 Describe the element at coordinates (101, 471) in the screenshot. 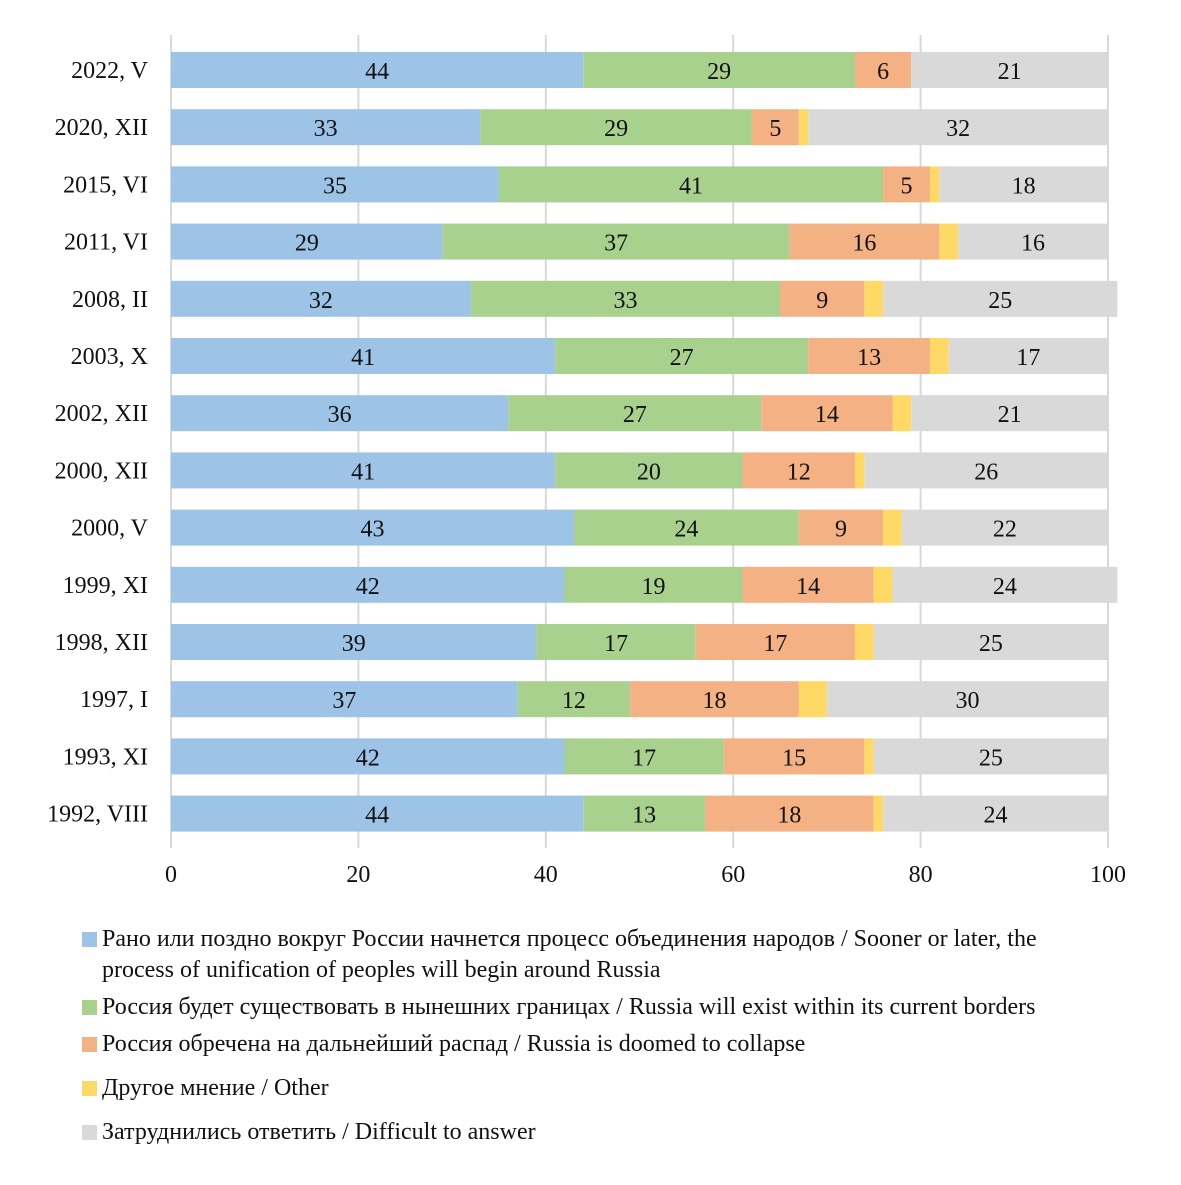

I see `category-label: 2000, XII` at that location.